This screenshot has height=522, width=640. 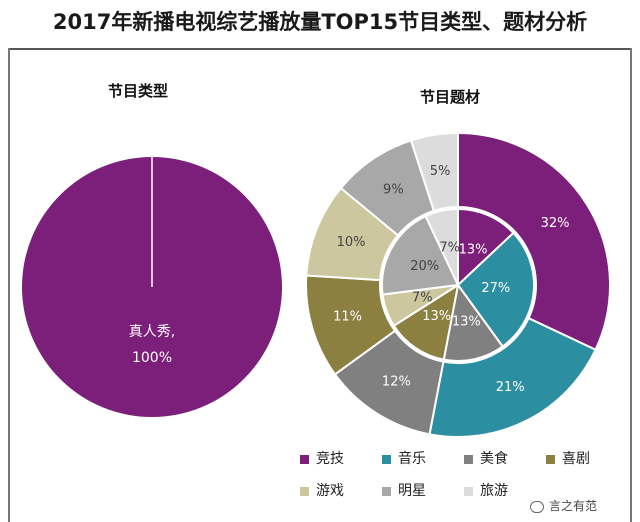 What do you see at coordinates (320, 22) in the screenshot?
I see `chart-title: 2017年新播电视综艺播放量TOP15节目类型、题材分析` at bounding box center [320, 22].